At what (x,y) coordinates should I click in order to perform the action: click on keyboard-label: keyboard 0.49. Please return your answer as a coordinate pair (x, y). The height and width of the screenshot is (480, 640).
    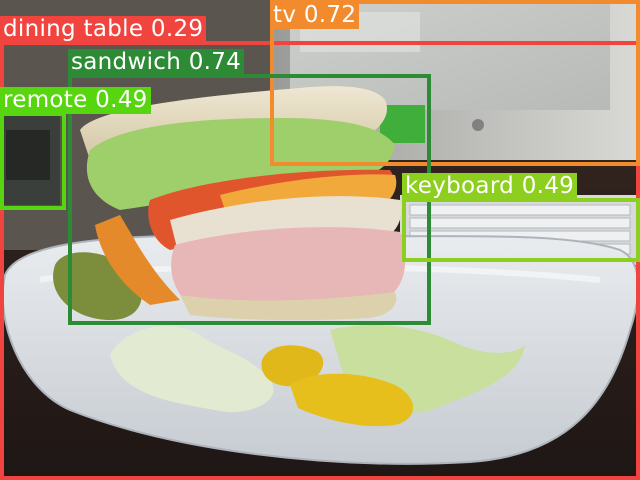
    Looking at the image, I should click on (490, 186).